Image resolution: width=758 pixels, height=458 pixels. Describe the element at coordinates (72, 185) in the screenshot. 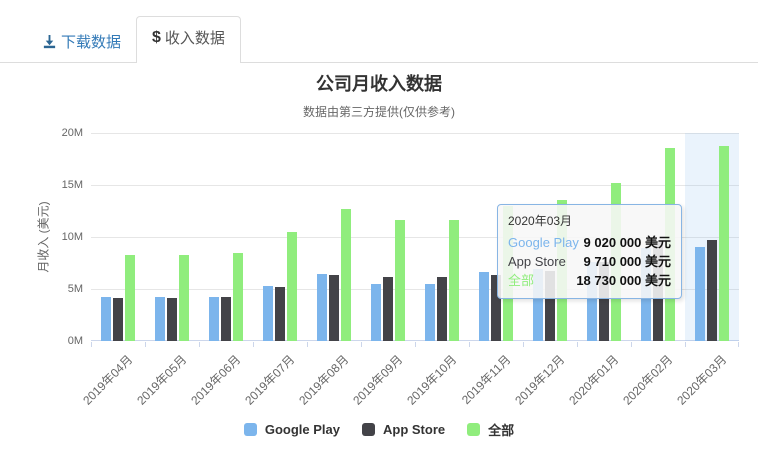

I see `y-axis-tick-label: 15M` at that location.